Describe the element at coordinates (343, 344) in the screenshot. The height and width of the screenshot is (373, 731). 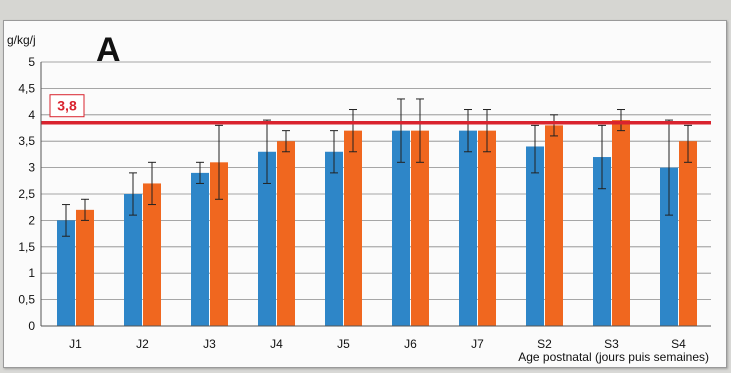
I see `x-tick-label: J5` at that location.